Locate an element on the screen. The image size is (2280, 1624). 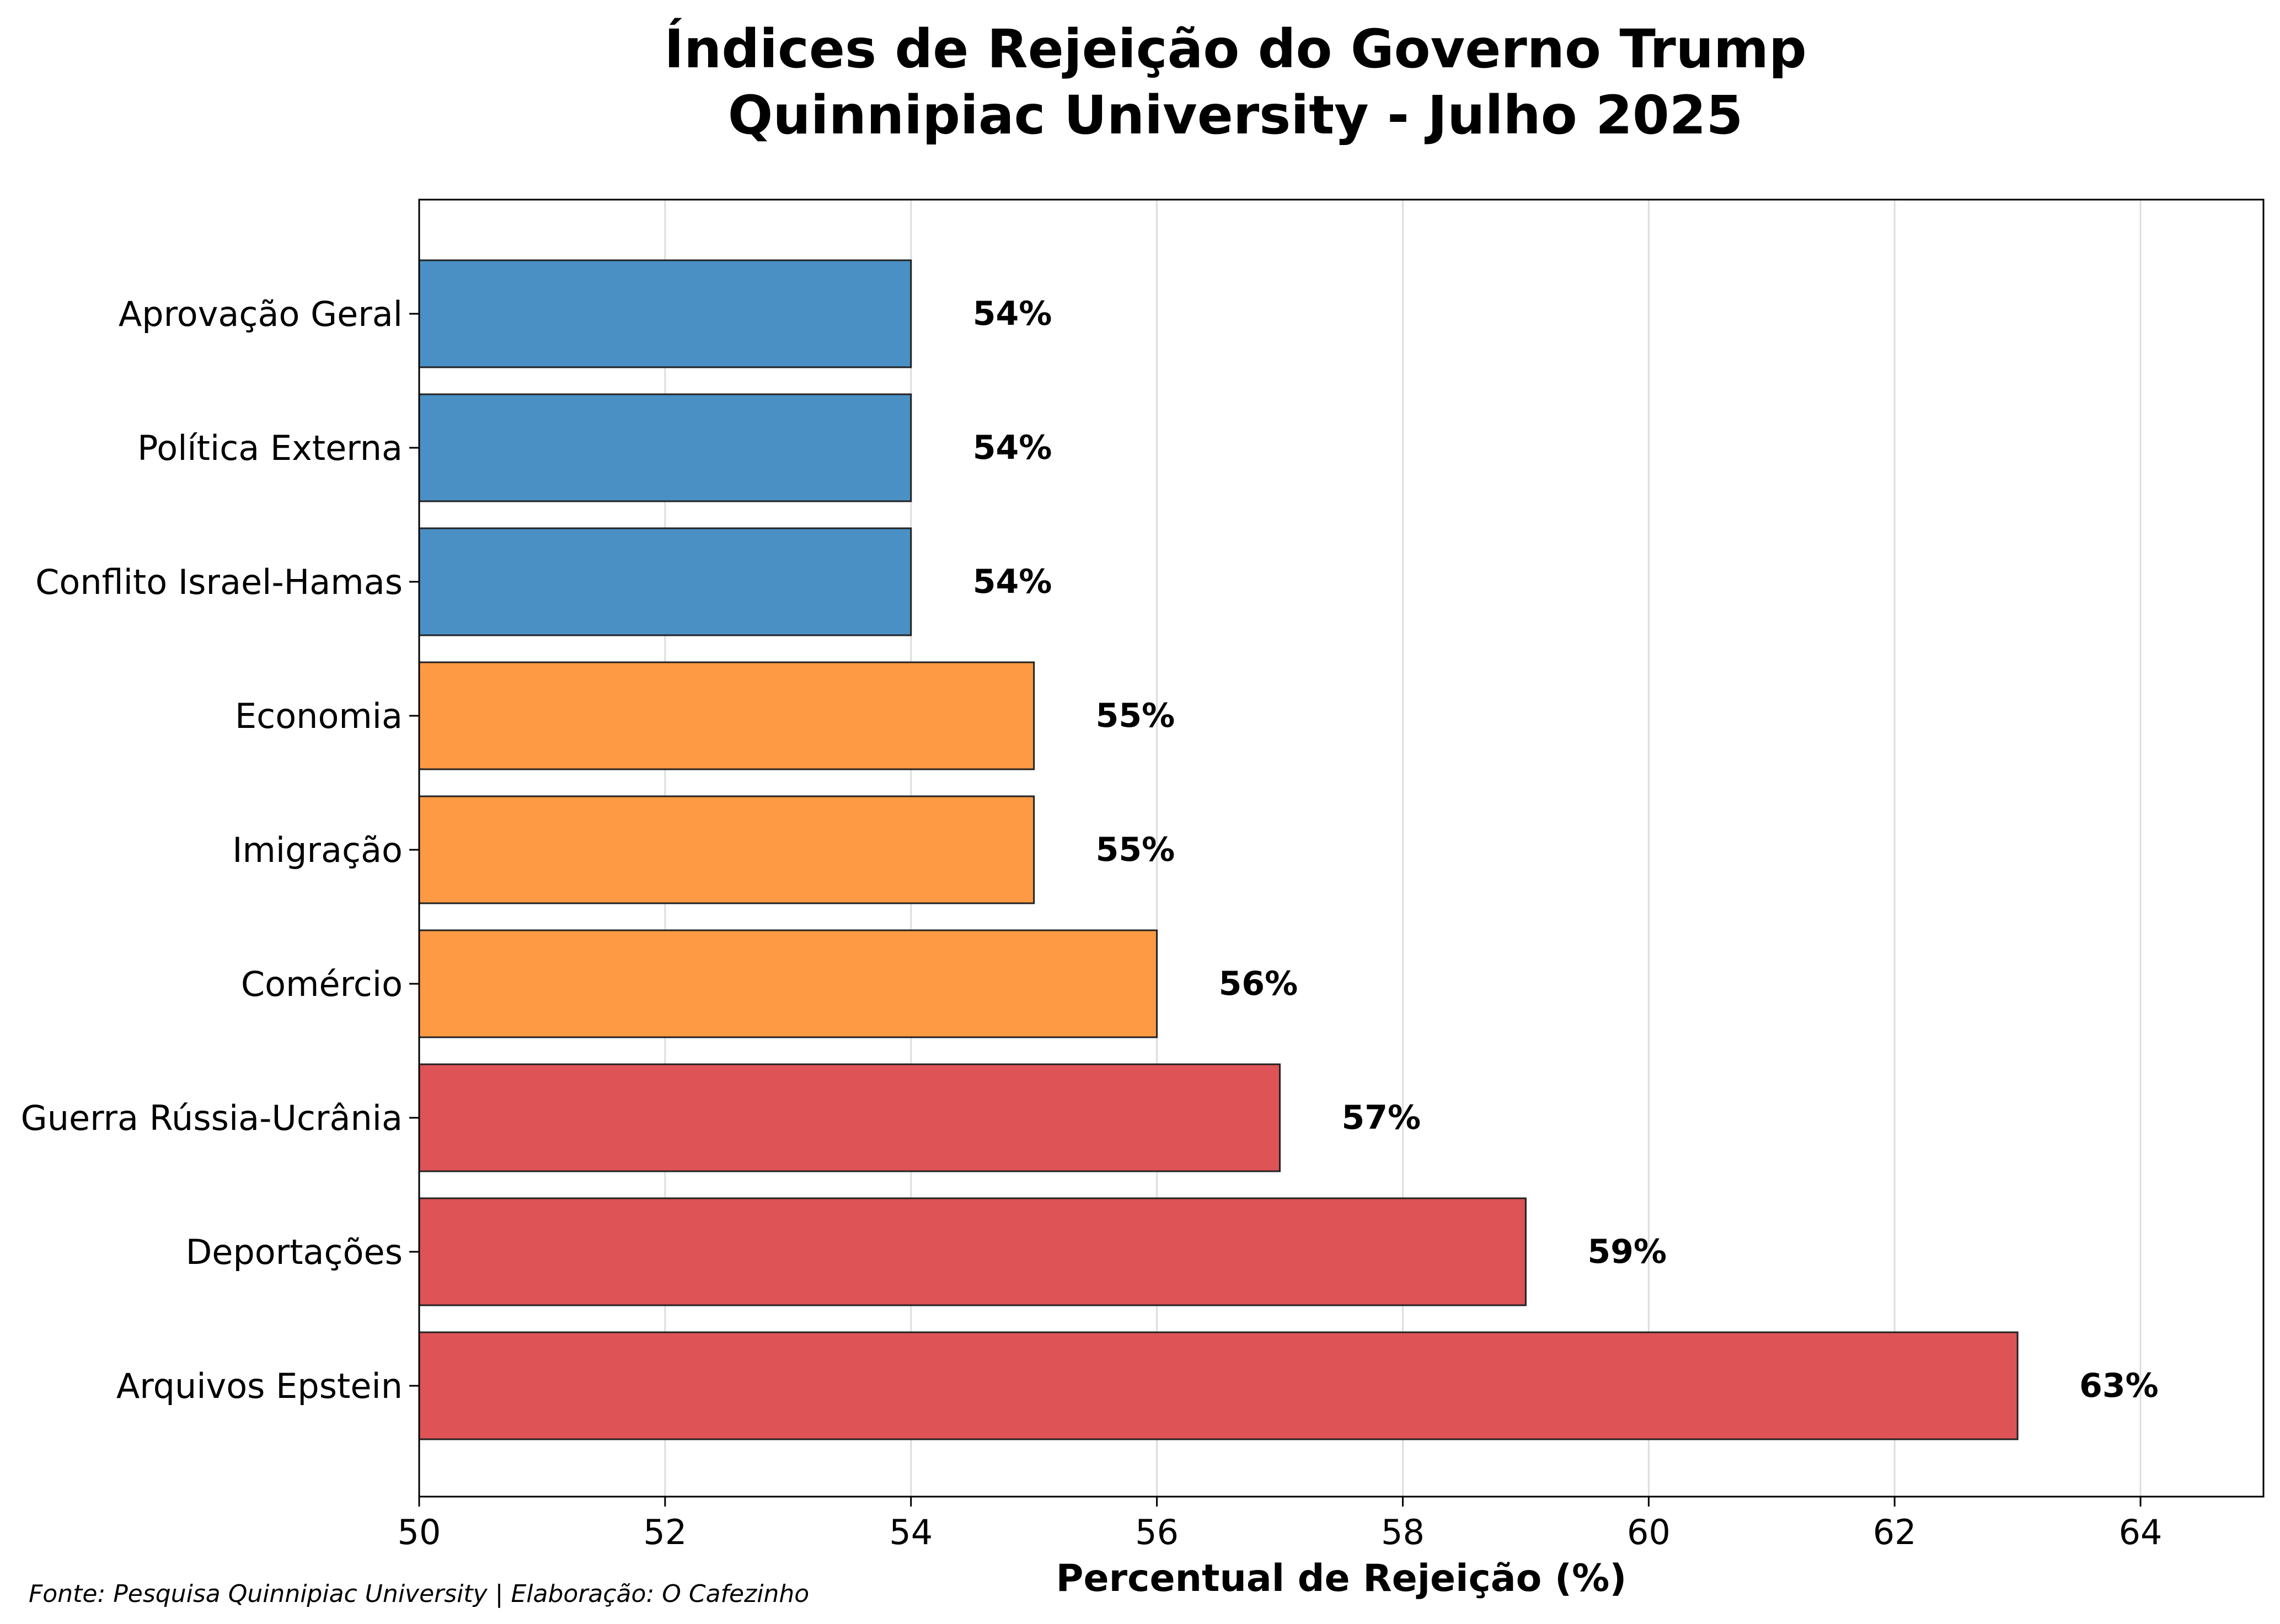
chart-title-line-1: Índices de Rejeição do Governo Trump is located at coordinates (1235, 49).